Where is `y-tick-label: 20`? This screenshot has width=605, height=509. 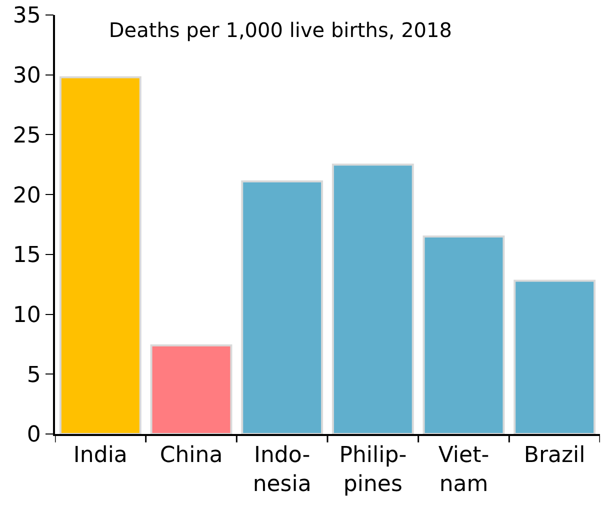 y-tick-label: 20 is located at coordinates (26, 195).